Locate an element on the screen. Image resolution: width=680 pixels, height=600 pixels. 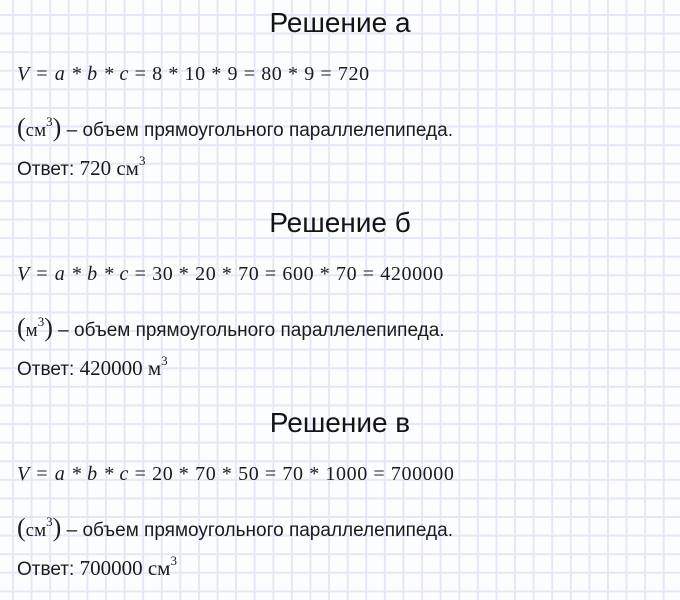
section-title: Решение в is located at coordinates (340, 422).